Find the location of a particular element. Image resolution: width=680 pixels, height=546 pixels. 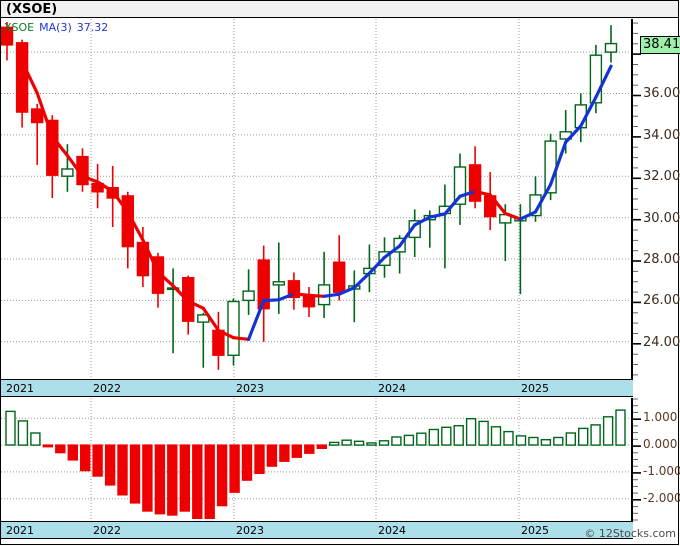

year-axis-macd: 2021 2022 2023 2024 2025 is located at coordinates (317, 530).